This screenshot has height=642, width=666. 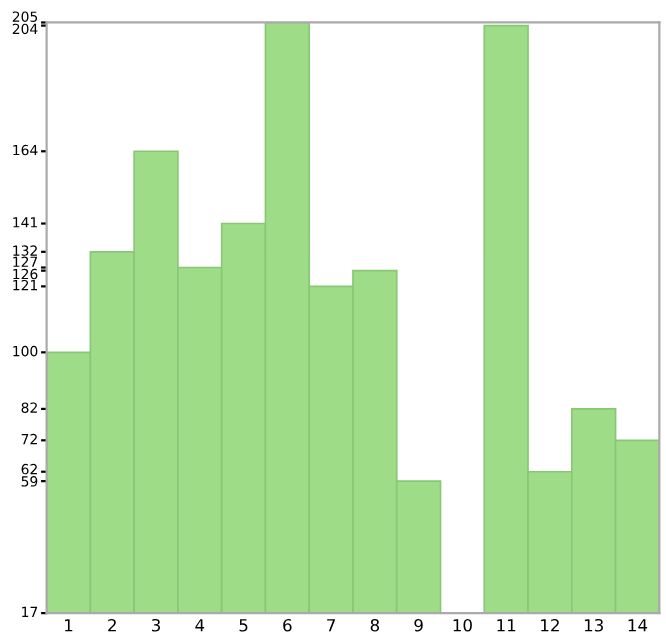 What do you see at coordinates (200, 625) in the screenshot?
I see `x-tick-label: 4` at bounding box center [200, 625].